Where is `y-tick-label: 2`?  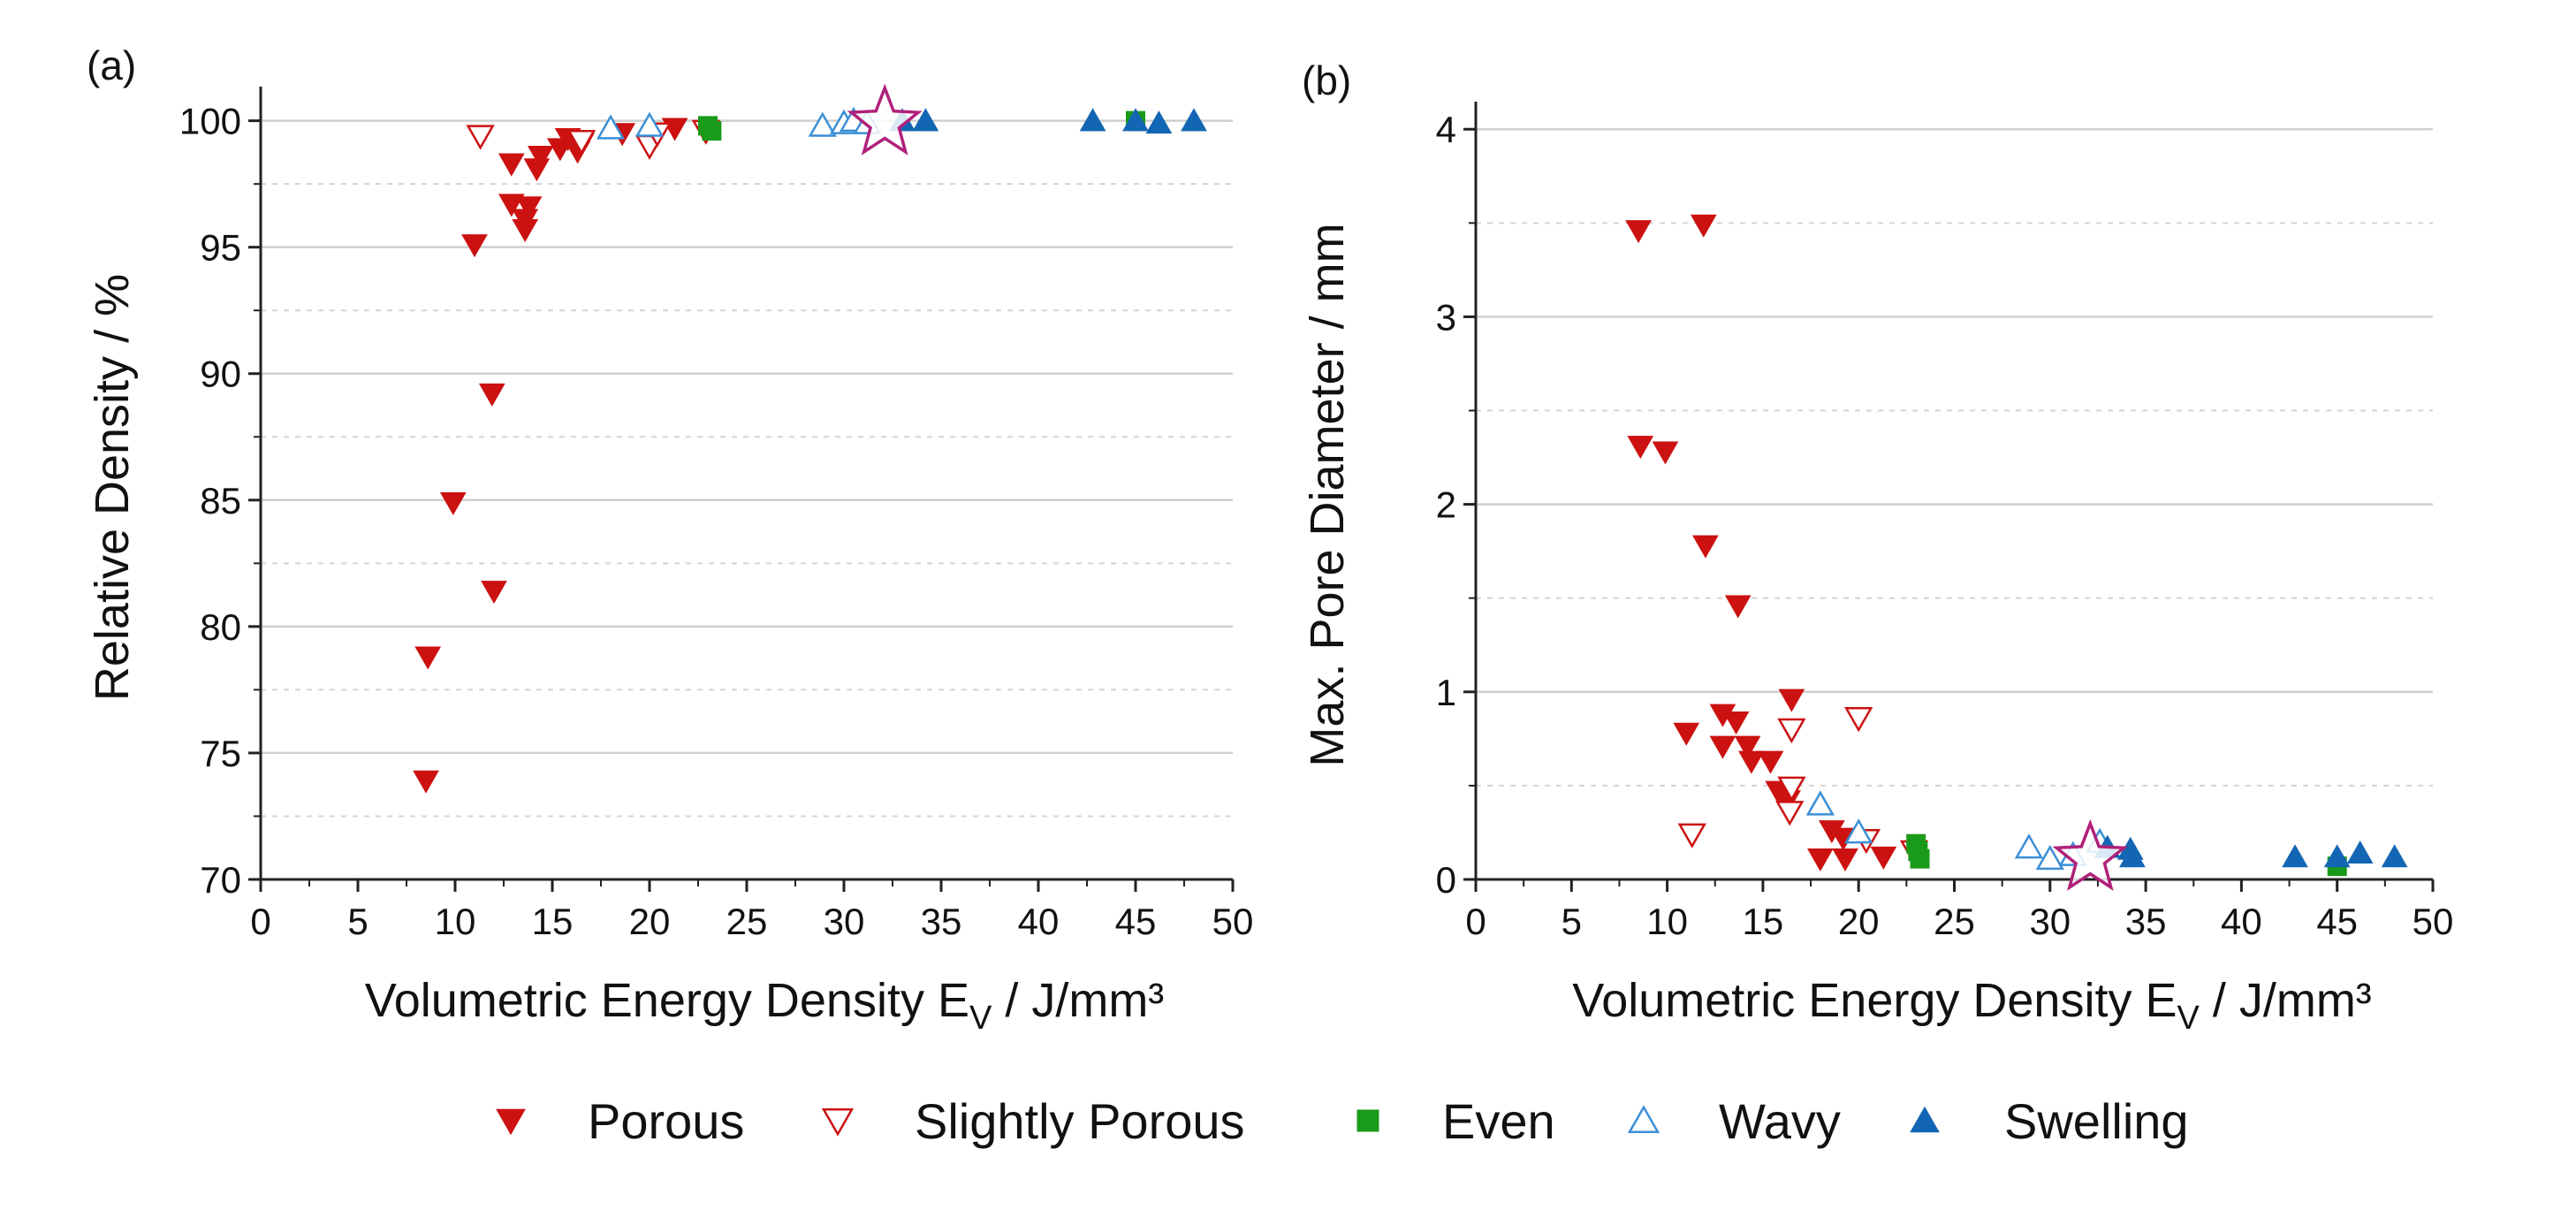
y-tick-label: 2 is located at coordinates (1446, 505).